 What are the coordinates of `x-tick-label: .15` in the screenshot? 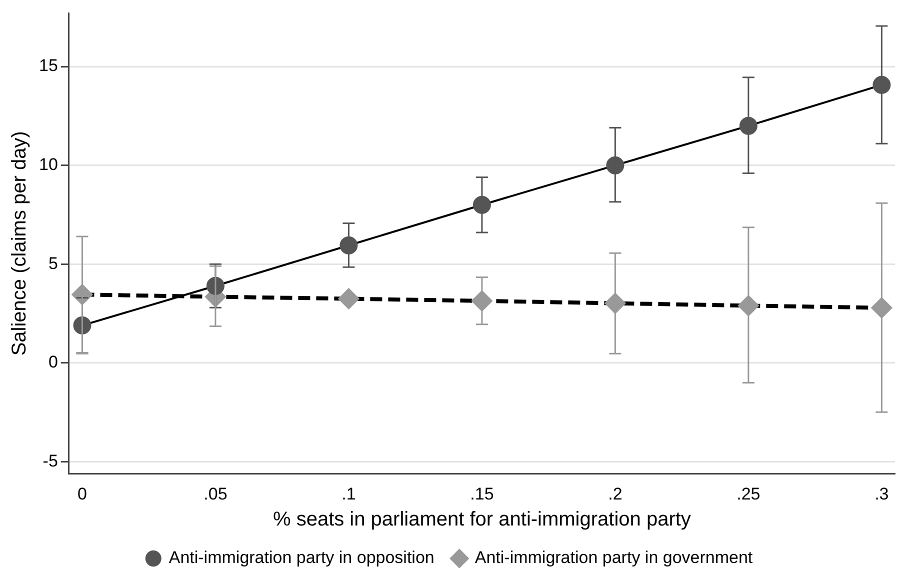 It's located at (482, 494).